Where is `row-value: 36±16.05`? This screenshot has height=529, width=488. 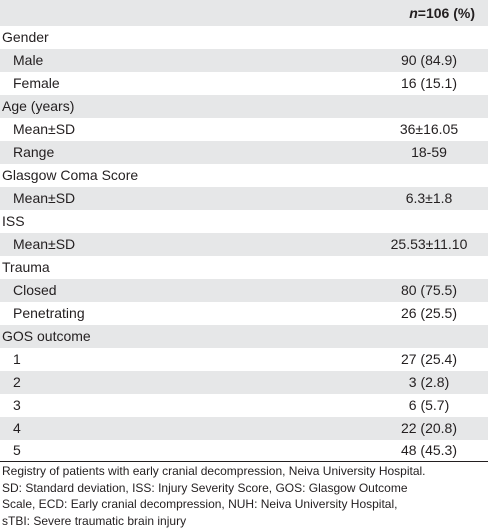
row-value: 36±16.05 is located at coordinates (429, 129).